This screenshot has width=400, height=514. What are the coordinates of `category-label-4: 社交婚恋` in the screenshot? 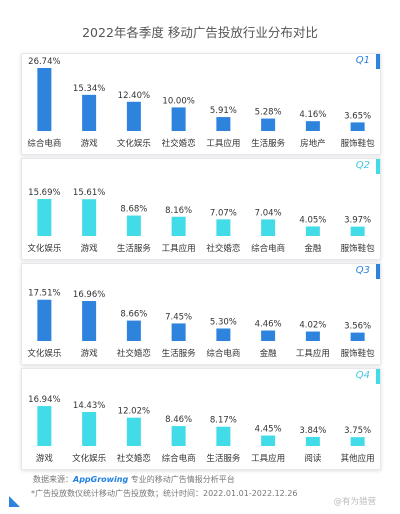 It's located at (179, 143).